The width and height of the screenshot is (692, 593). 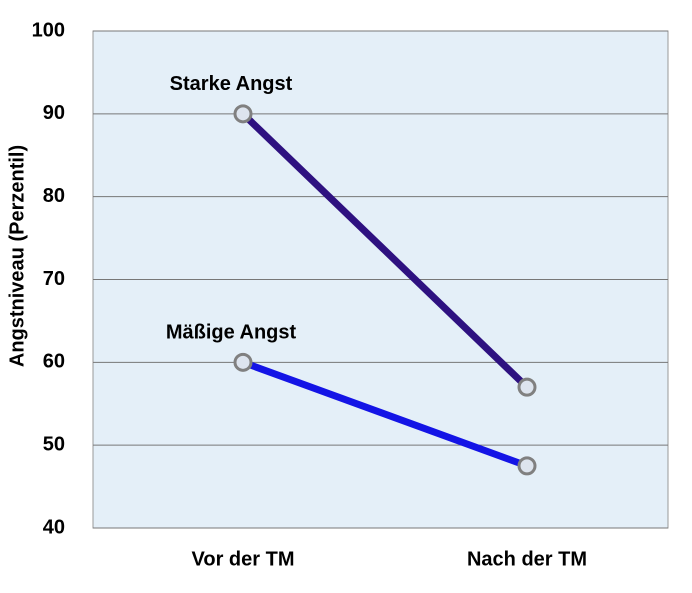 I want to click on series-label: Starke Angst, so click(x=231, y=84).